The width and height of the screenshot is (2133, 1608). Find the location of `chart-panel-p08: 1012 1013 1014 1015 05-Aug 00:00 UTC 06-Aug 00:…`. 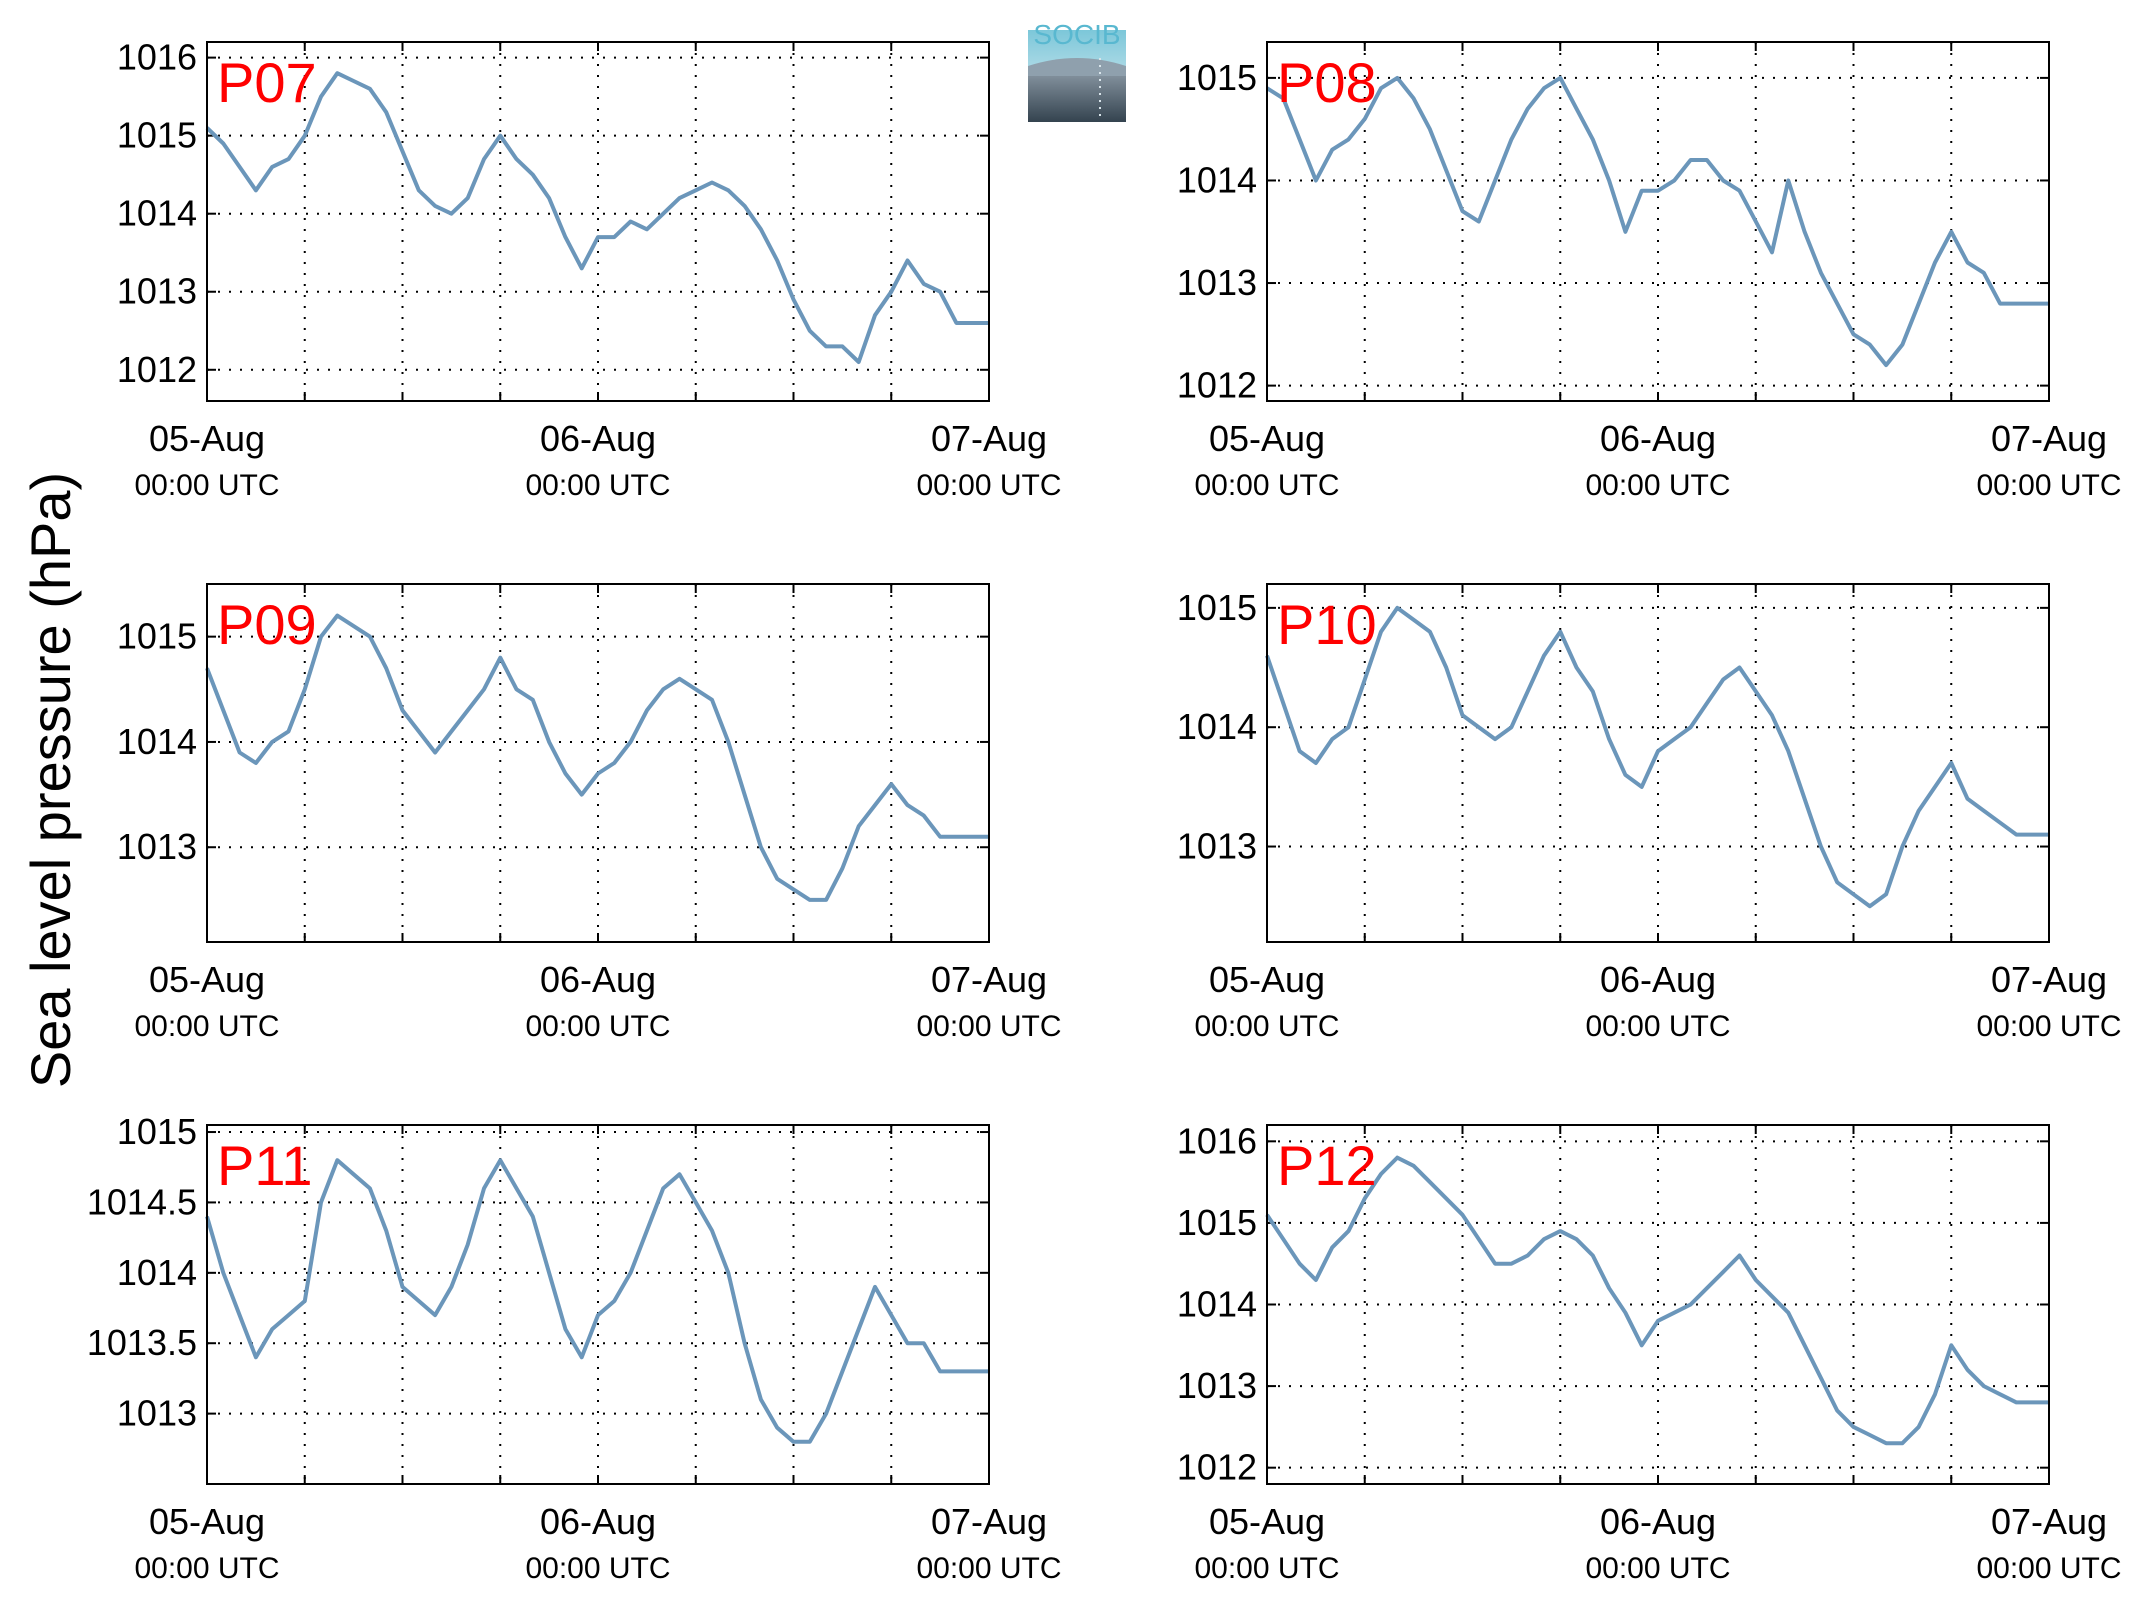

chart-panel-p08: 1012 1013 1014 1015 05-Aug 00:00 UTC 06-Aug 00:… is located at coordinates (1649, 271).